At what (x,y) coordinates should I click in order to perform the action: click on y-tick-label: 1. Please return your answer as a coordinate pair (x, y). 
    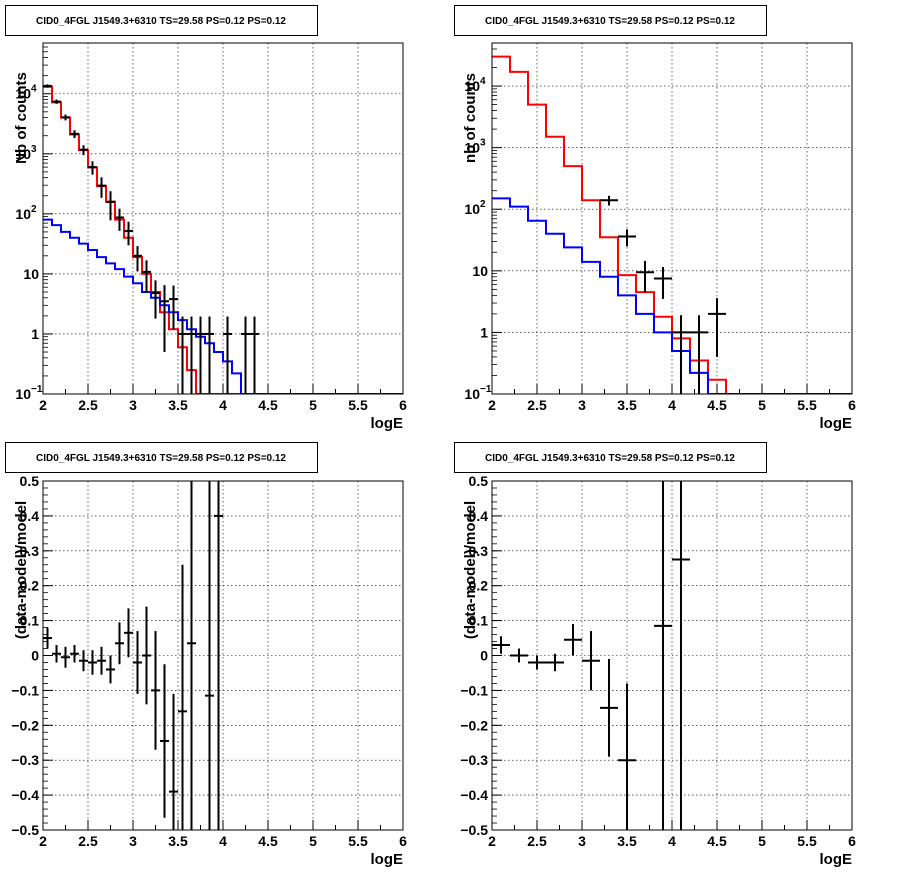
    Looking at the image, I should click on (35, 334).